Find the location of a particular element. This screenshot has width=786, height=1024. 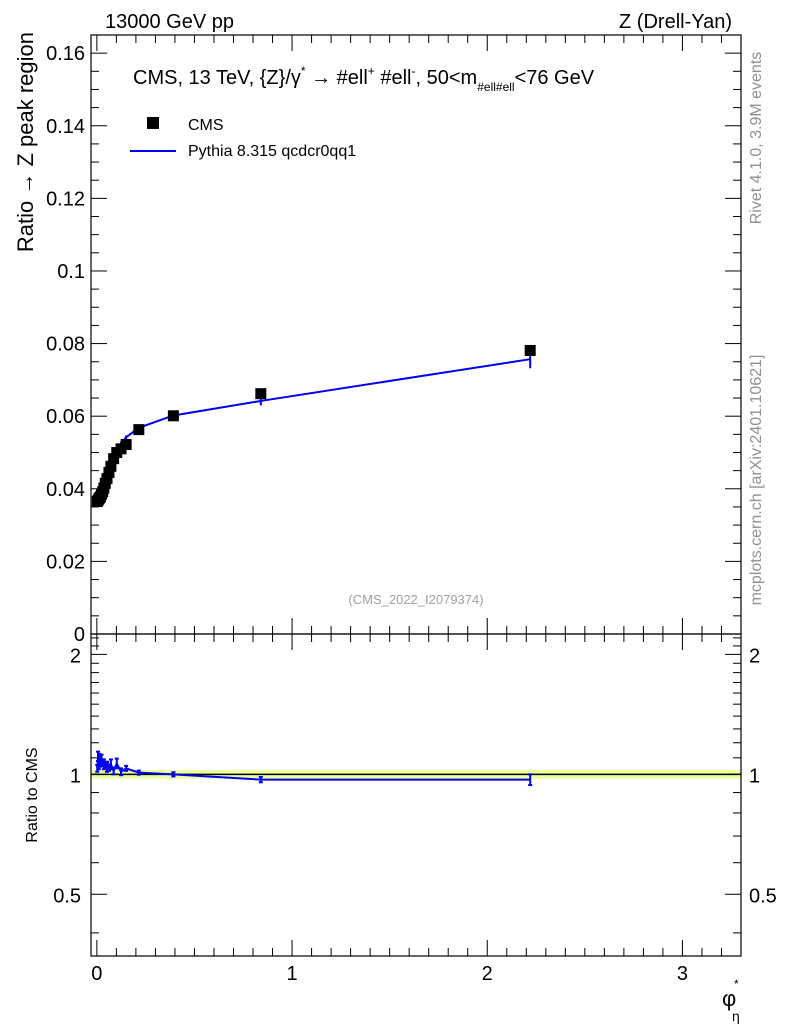

header-right: Z (Drell-Yan) is located at coordinates (675, 22).